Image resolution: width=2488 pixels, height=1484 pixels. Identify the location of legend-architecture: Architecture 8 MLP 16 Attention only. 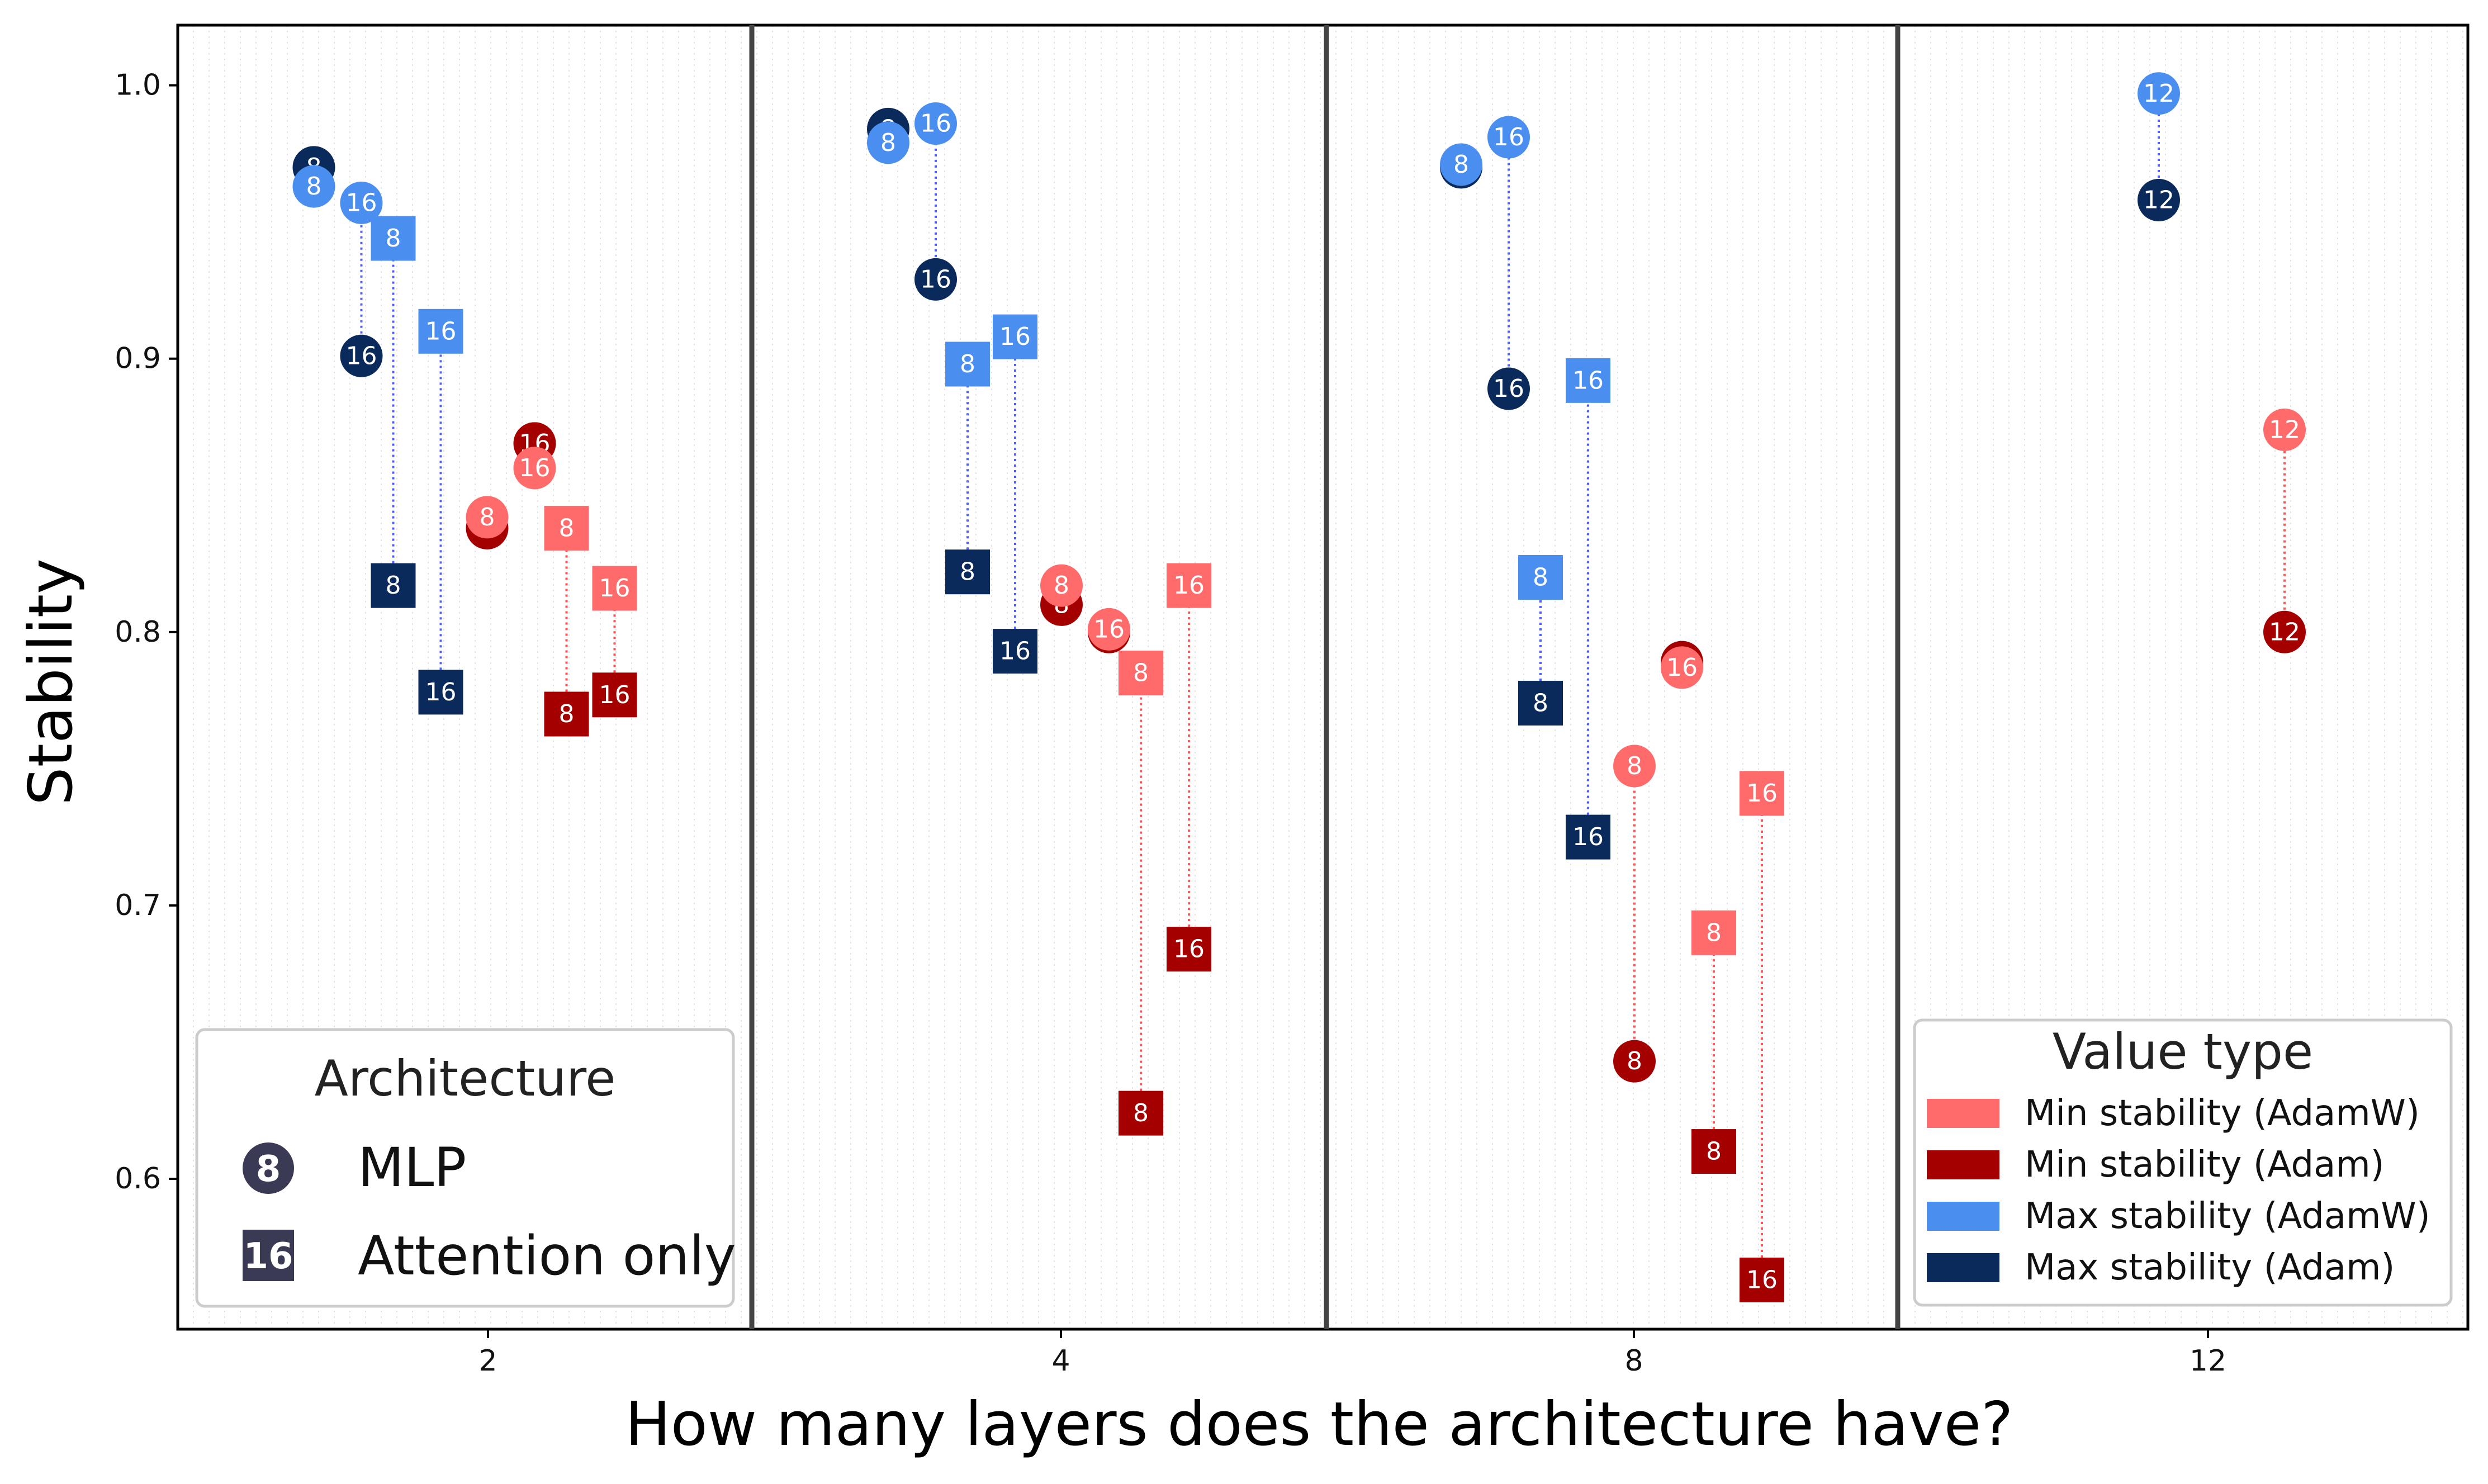
(465, 1168).